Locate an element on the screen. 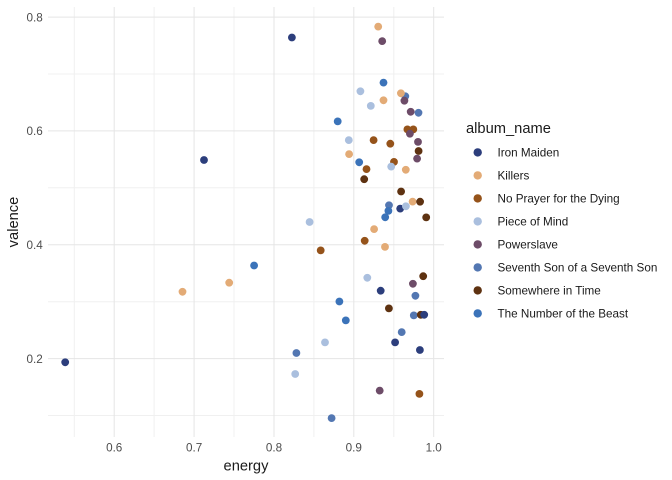 The width and height of the screenshot is (672, 480). svg-text: The Number of the Beast is located at coordinates (563, 314).